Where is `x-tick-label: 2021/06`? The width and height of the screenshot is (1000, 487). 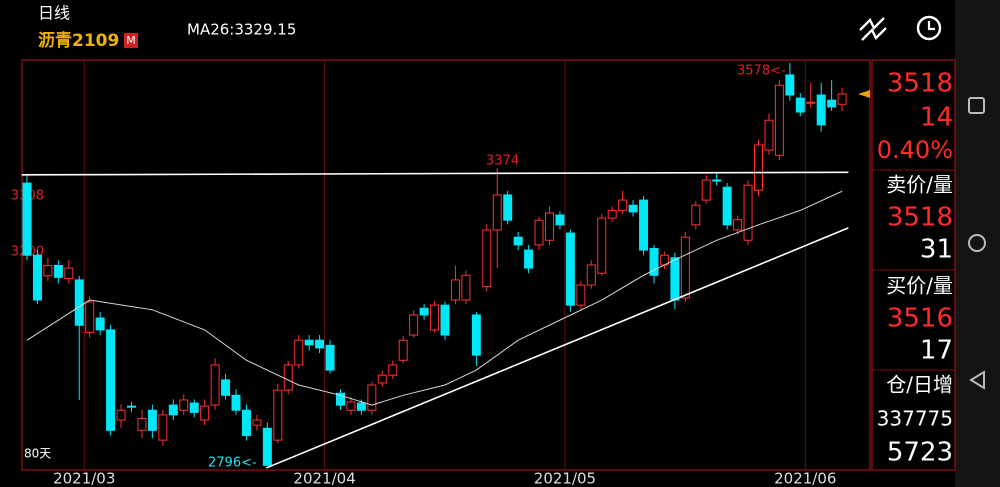
x-tick-label: 2021/06 is located at coordinates (805, 478).